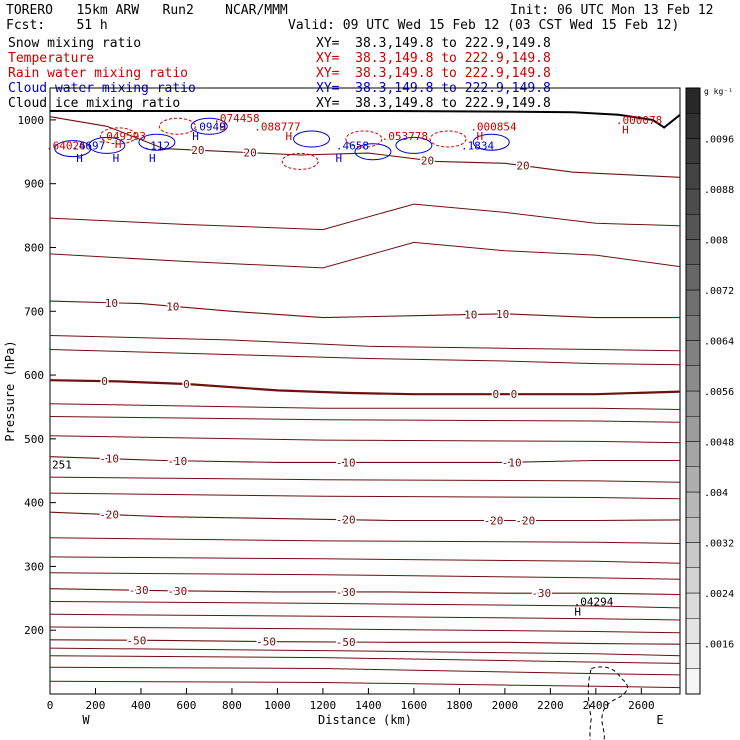 Image resolution: width=740 pixels, height=740 pixels. I want to click on max-value-label: .0949, so click(209, 126).